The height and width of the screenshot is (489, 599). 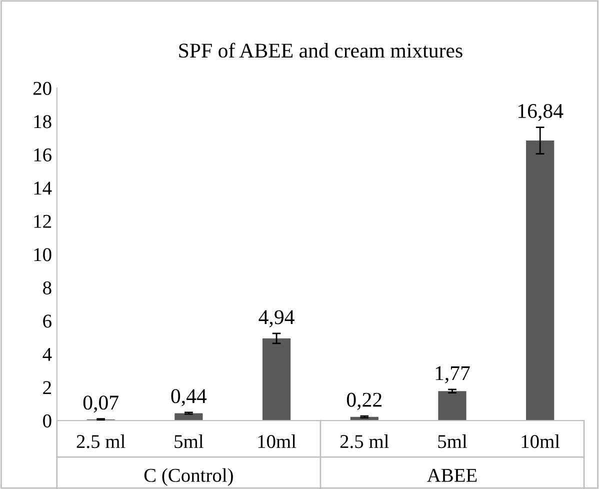 I want to click on data-label: 0,44, so click(x=189, y=397).